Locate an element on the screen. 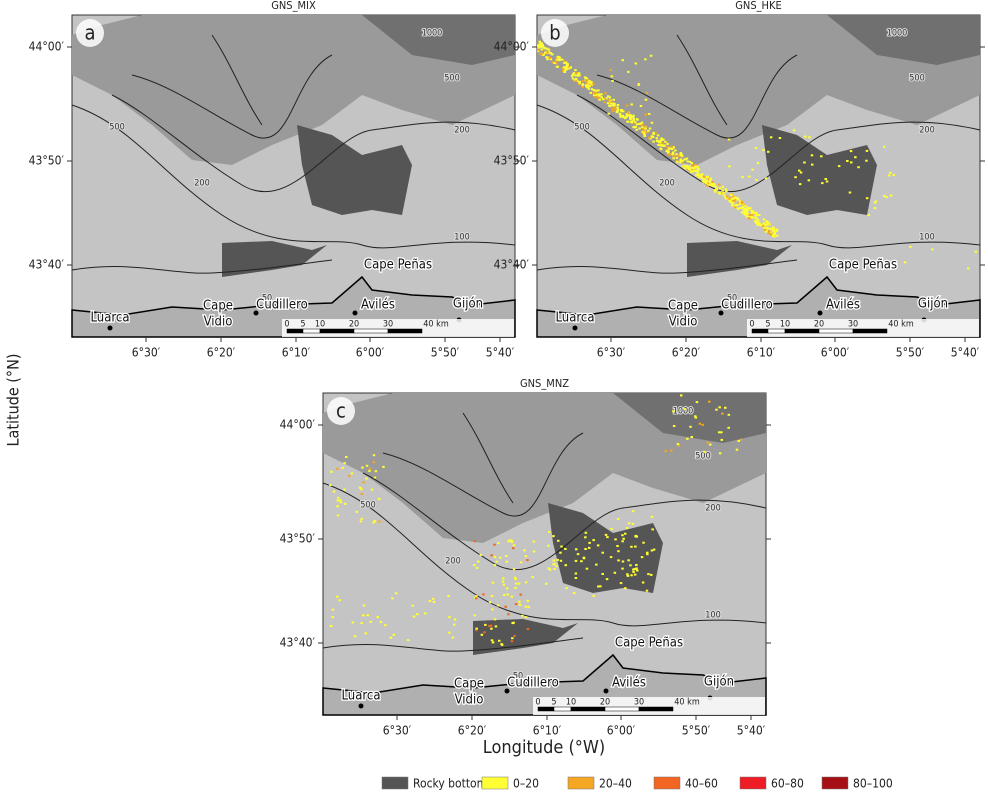  legend-label: 40–60 is located at coordinates (701, 784).